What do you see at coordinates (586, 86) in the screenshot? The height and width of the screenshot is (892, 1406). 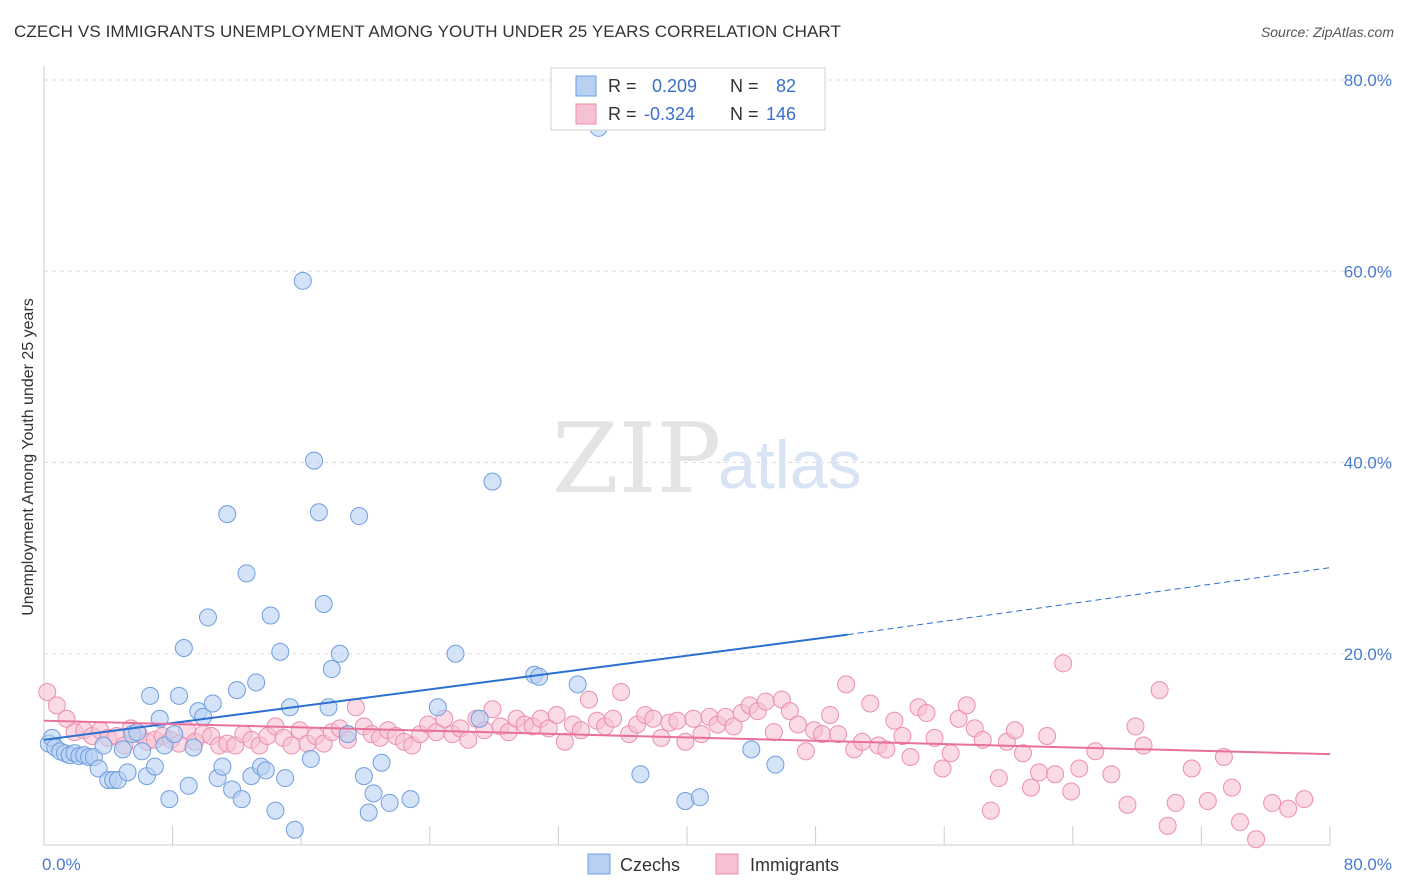 I see `legend-swatch-czechs` at bounding box center [586, 86].